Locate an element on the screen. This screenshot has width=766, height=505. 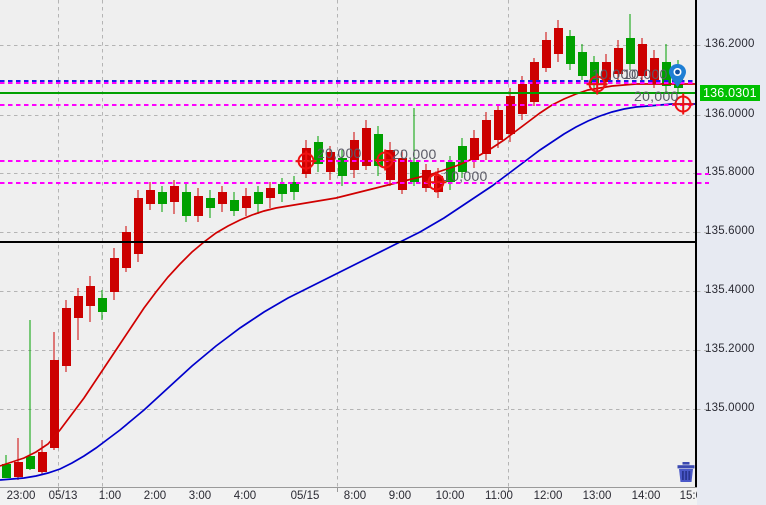
time-tick: 3:00 is located at coordinates (200, 496).